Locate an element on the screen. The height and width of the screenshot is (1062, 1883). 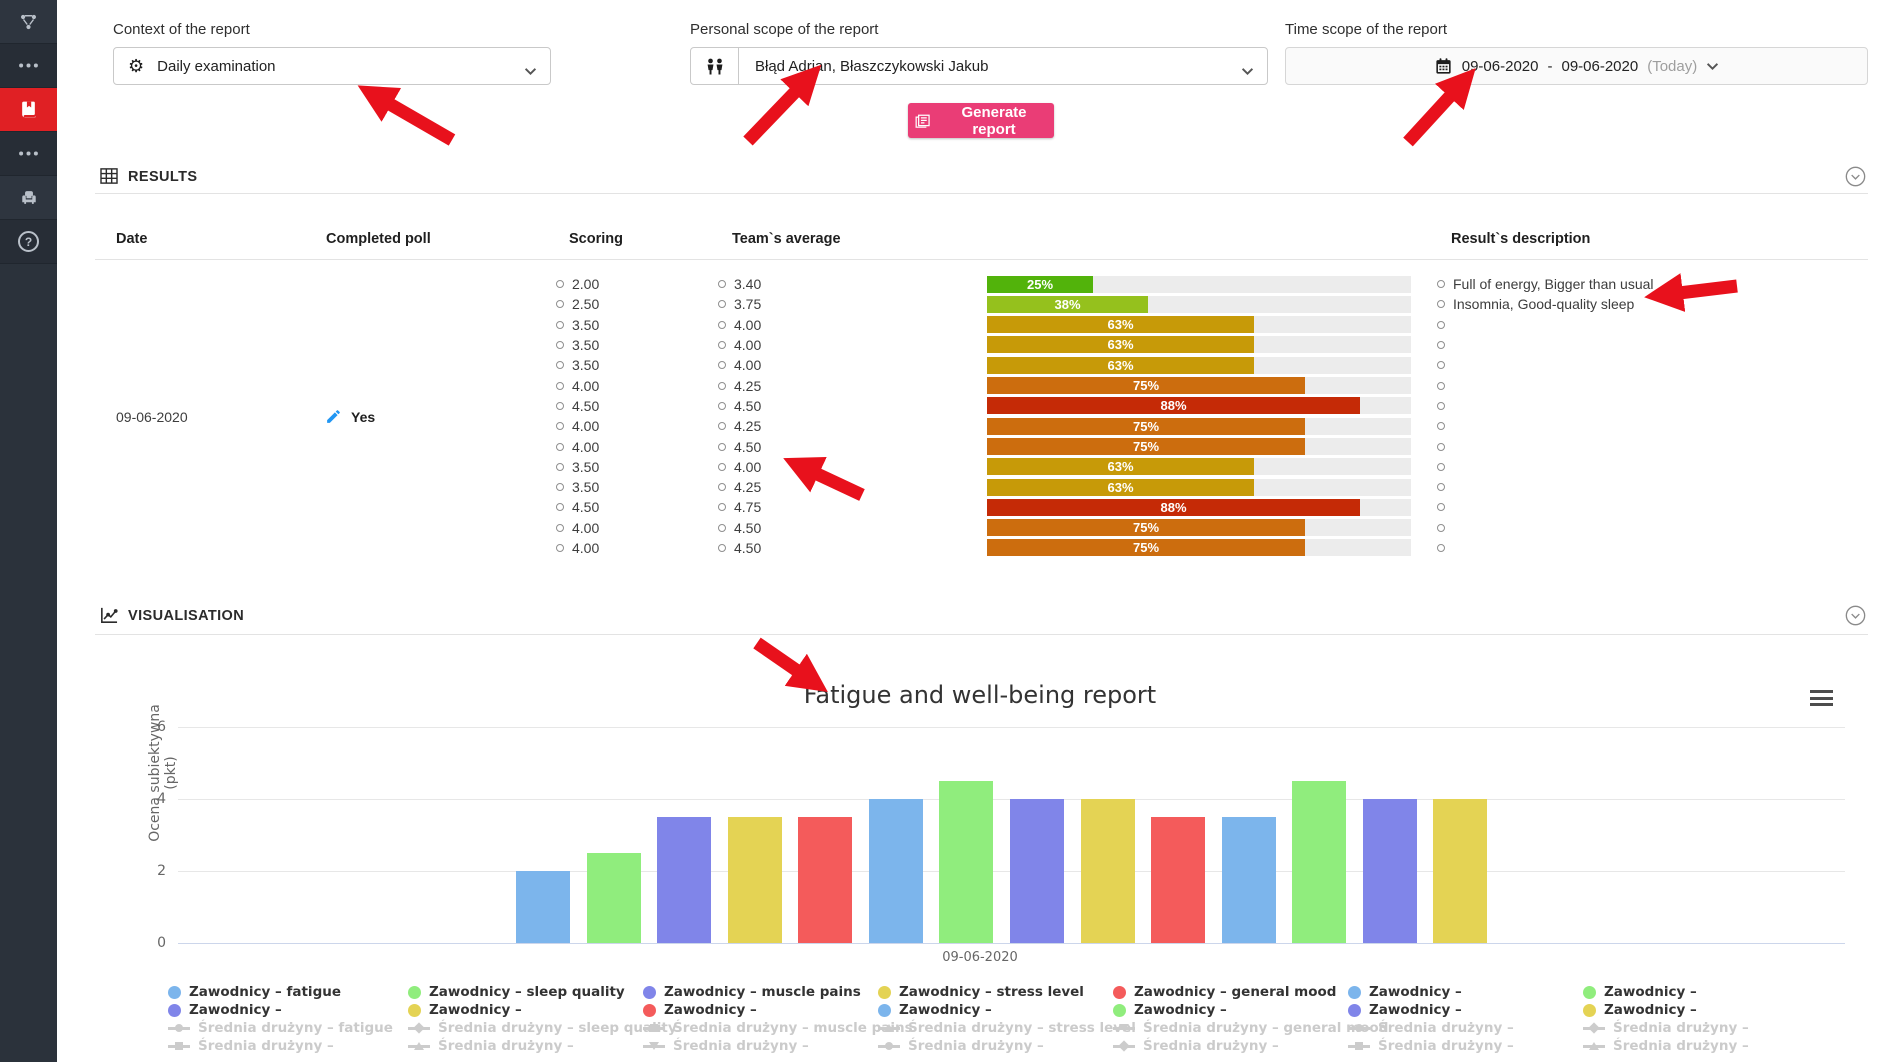
armchair-icon is located at coordinates (29, 197).